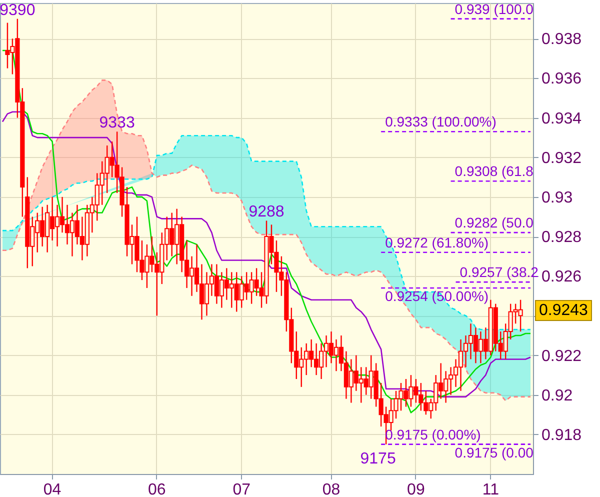 Image resolution: width=600 pixels, height=497 pixels. Describe the element at coordinates (562, 158) in the screenshot. I see `y-tick-label: 0.932` at that location.